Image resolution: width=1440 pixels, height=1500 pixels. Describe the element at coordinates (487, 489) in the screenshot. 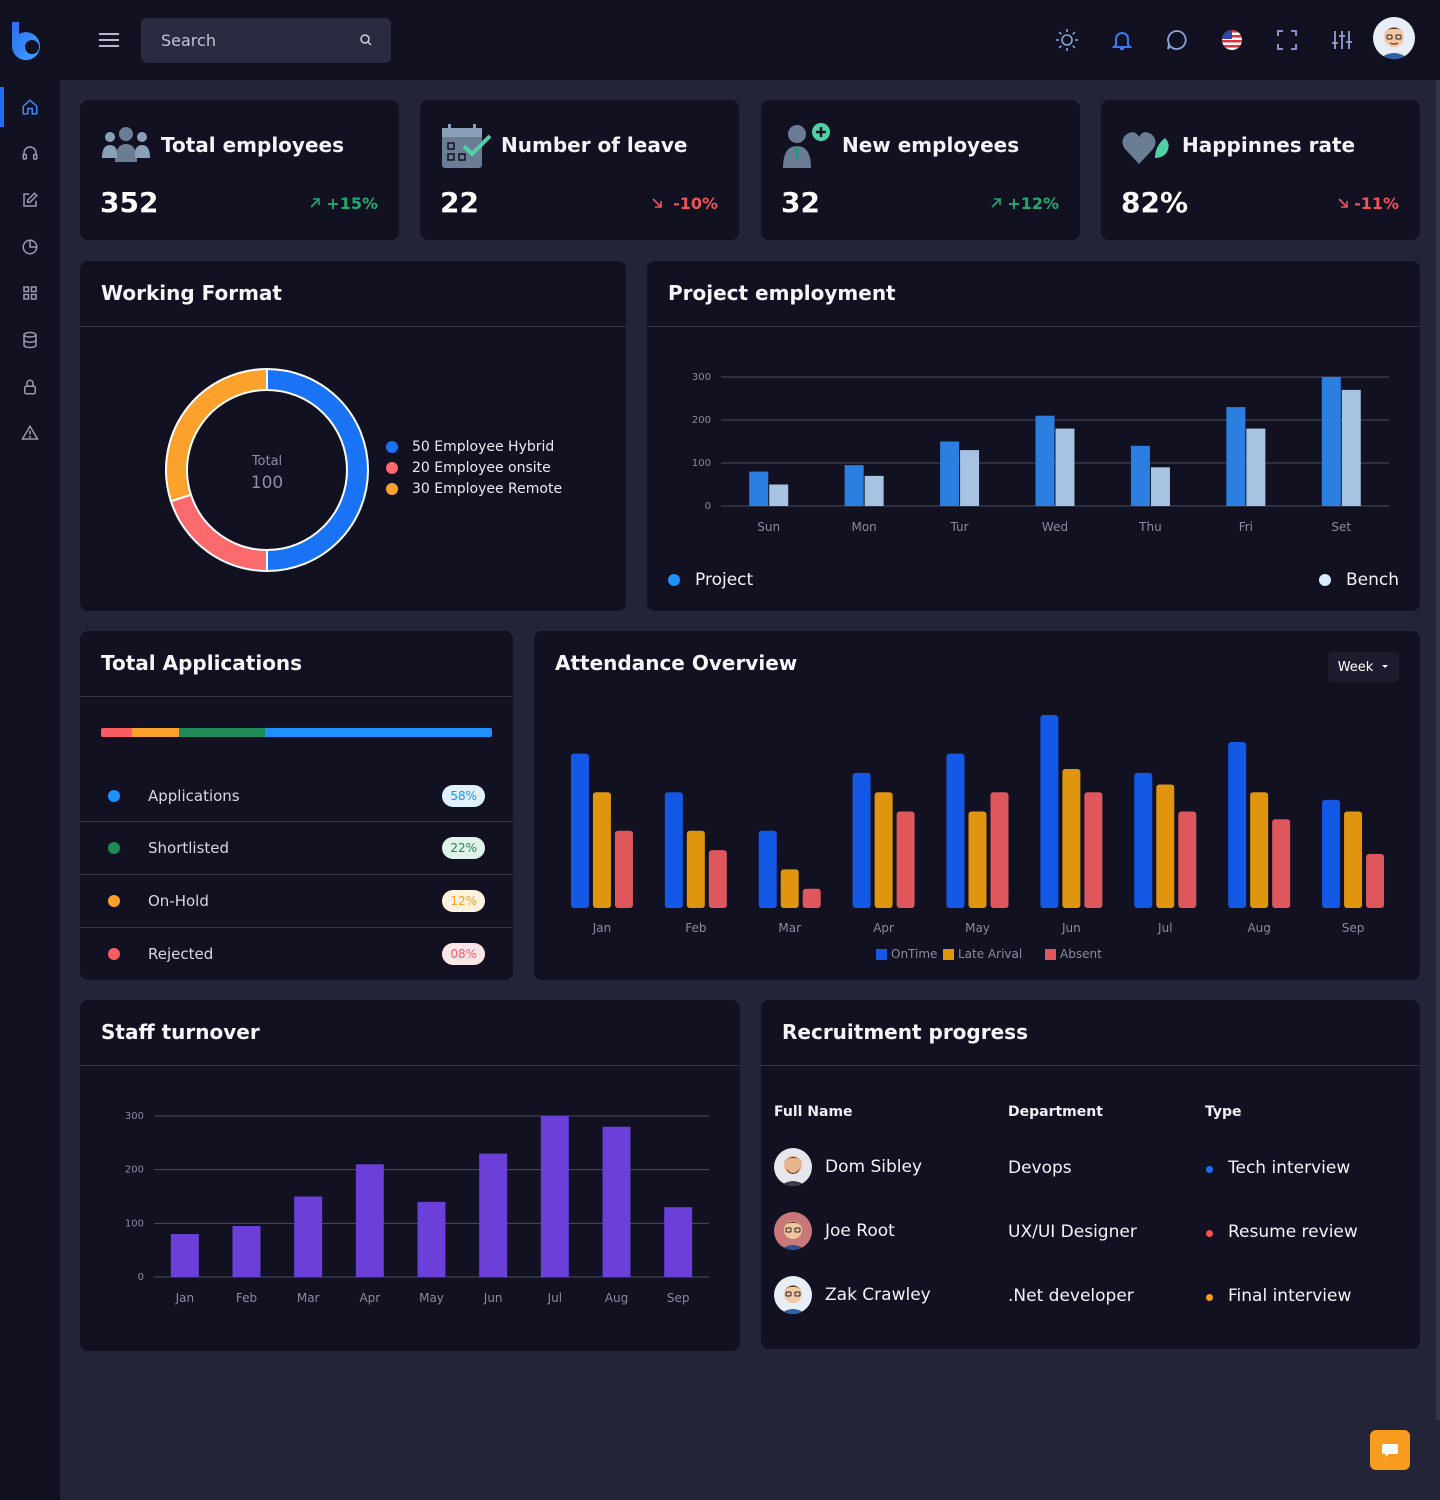

I see `legend-label: 30 Employee Remote` at that location.